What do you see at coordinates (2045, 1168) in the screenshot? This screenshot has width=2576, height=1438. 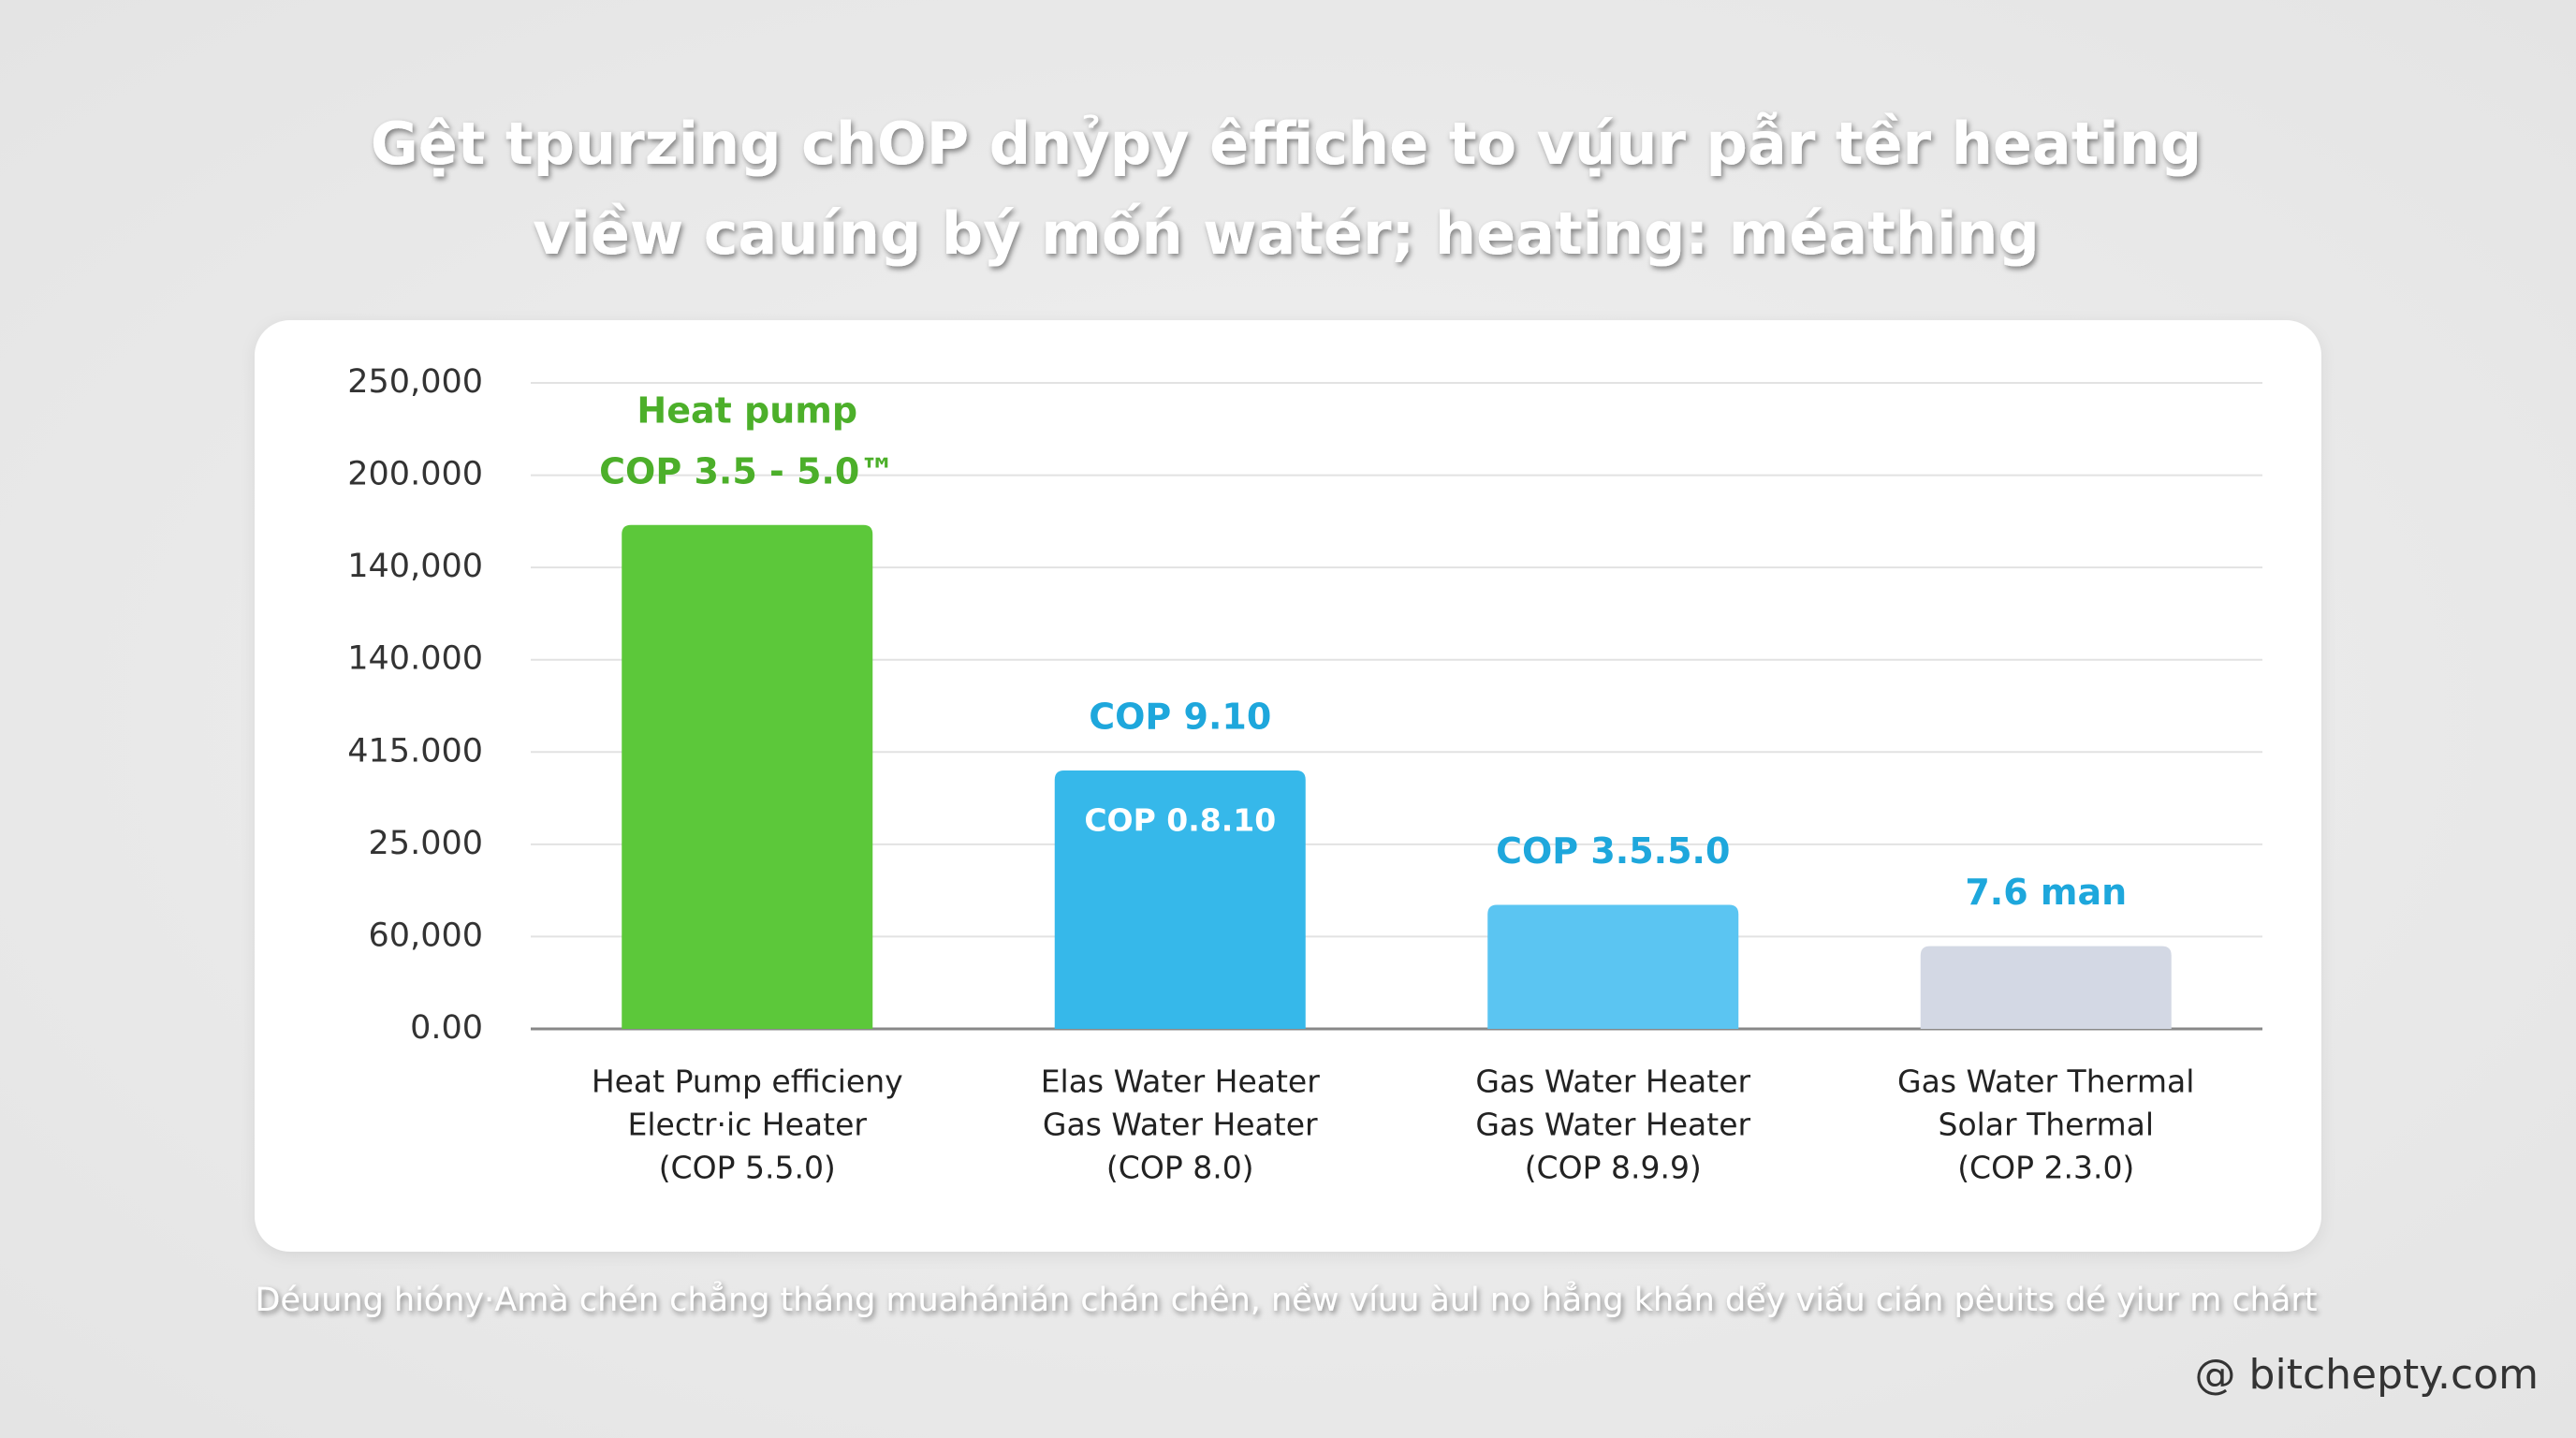 I see `x-tick-label: (COP 2.3.0)` at bounding box center [2045, 1168].